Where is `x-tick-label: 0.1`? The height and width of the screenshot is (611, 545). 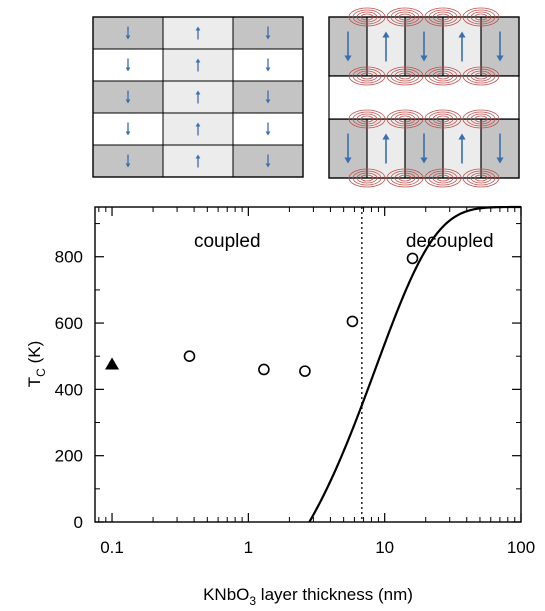 x-tick-label: 0.1 is located at coordinates (112, 547).